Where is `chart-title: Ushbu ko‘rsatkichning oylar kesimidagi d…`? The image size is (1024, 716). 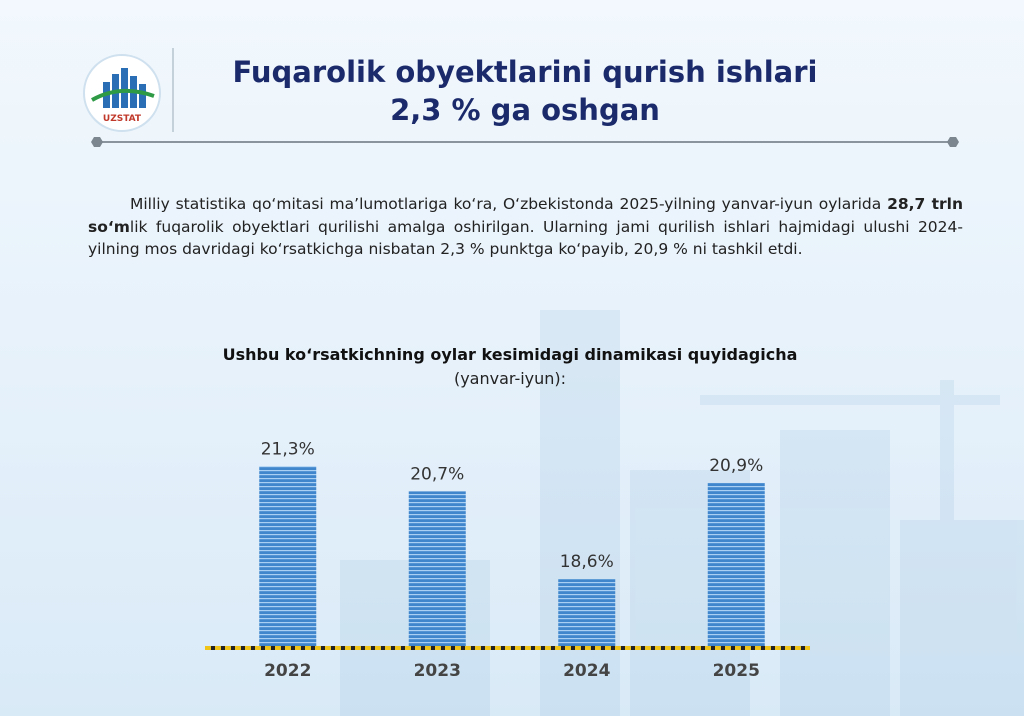 chart-title: Ushbu ko‘rsatkichning oylar kesimidagi d… is located at coordinates (510, 354).